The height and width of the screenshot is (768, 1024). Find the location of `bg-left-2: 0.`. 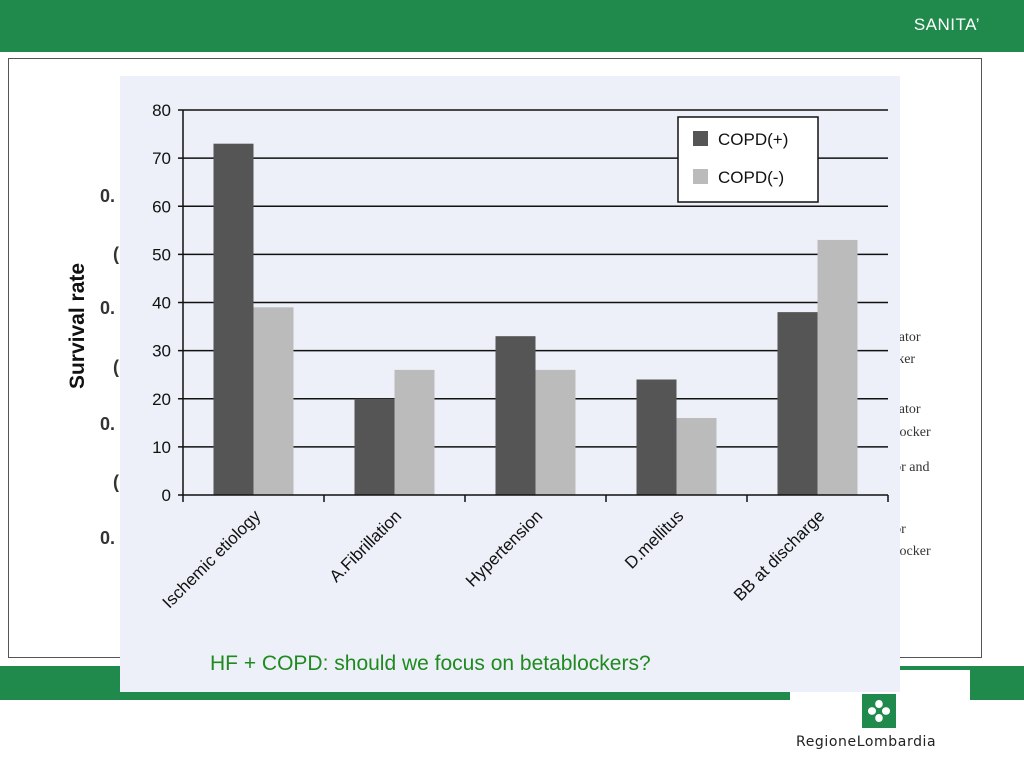

bg-left-2: 0. is located at coordinates (108, 308).